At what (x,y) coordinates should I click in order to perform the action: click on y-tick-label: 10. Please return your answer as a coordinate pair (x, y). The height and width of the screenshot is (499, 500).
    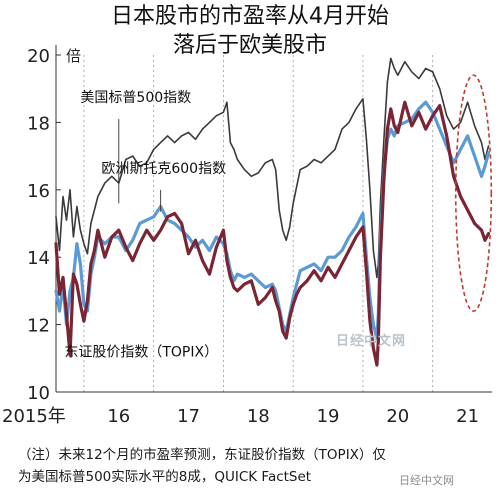
    Looking at the image, I should click on (38, 393).